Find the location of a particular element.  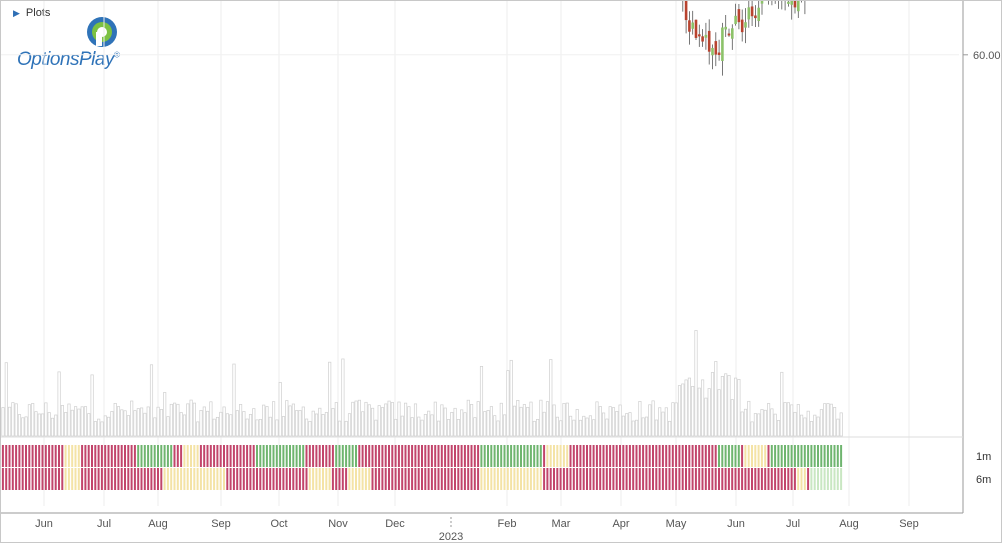

x-tick-label: Jun is located at coordinates (736, 524).